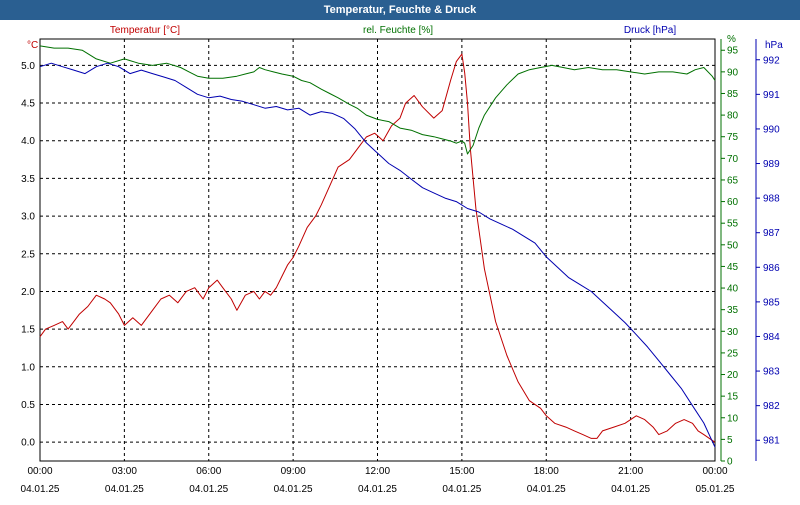  Describe the element at coordinates (28, 254) in the screenshot. I see `temp-tick-label: 2.5` at that location.